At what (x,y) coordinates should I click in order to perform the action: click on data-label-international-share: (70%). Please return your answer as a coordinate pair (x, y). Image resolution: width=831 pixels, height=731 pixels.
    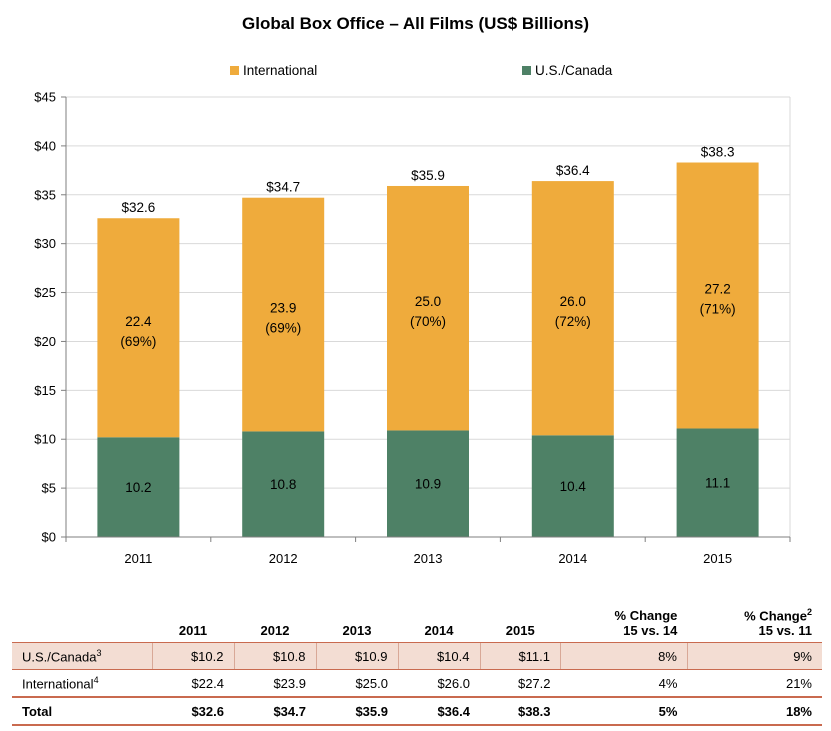
    Looking at the image, I should click on (428, 321).